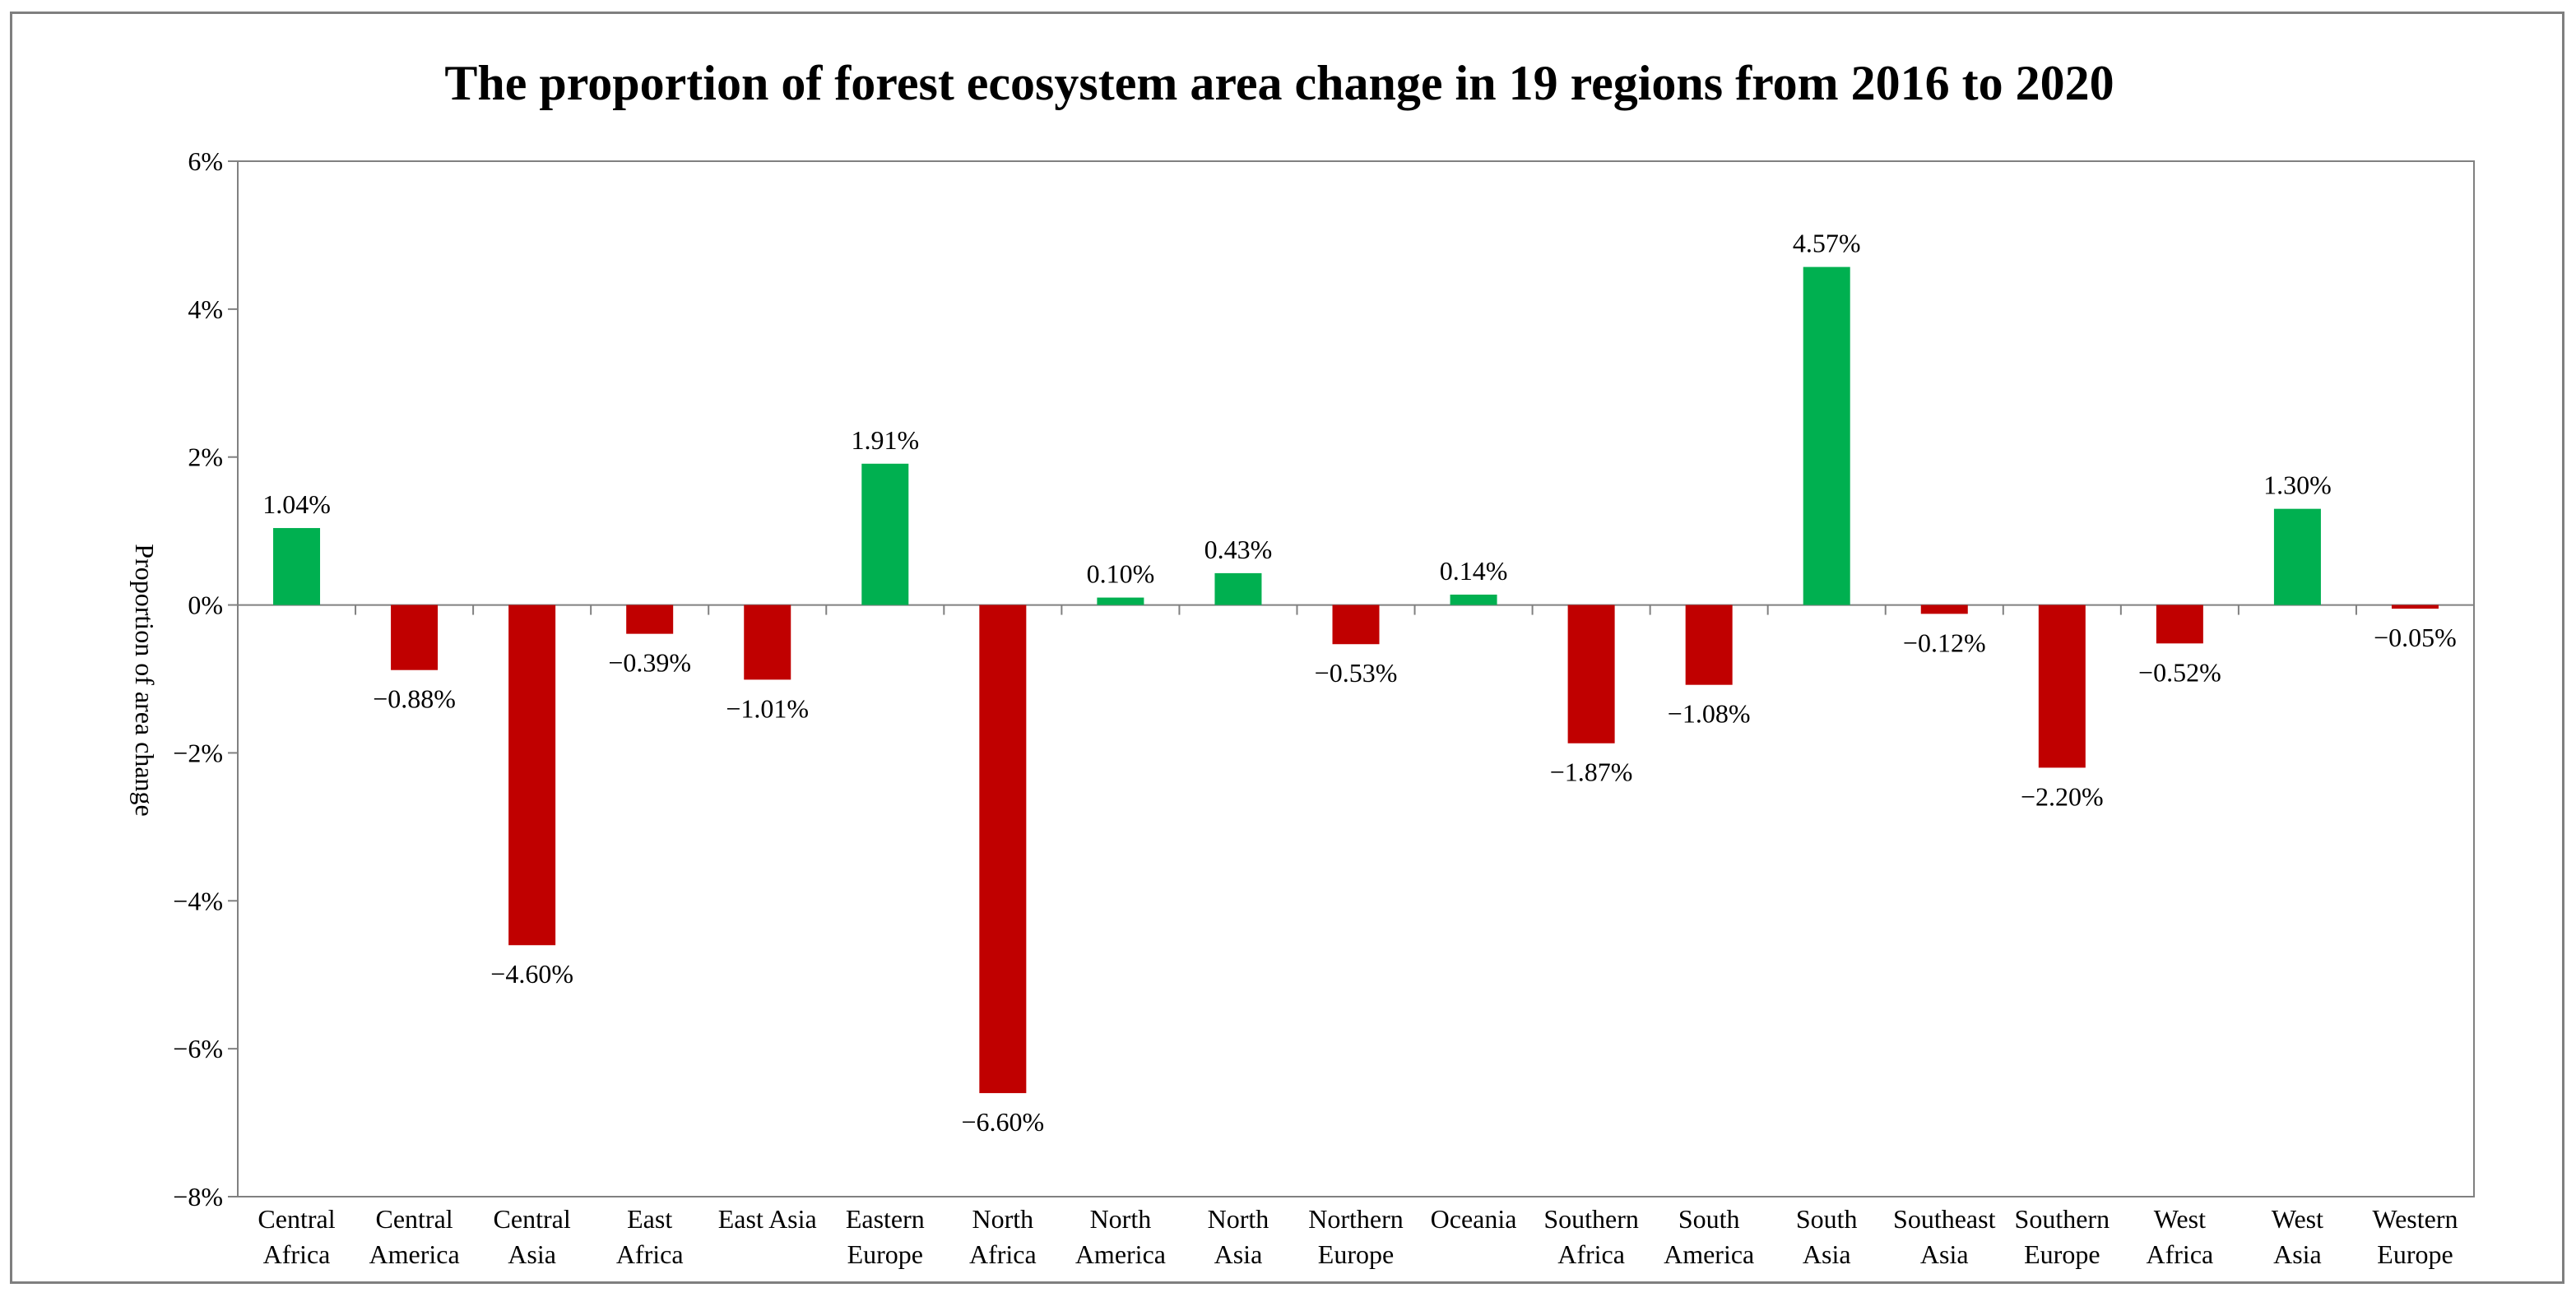 This screenshot has height=1297, width=2576. I want to click on data-label: 1.91%, so click(885, 440).